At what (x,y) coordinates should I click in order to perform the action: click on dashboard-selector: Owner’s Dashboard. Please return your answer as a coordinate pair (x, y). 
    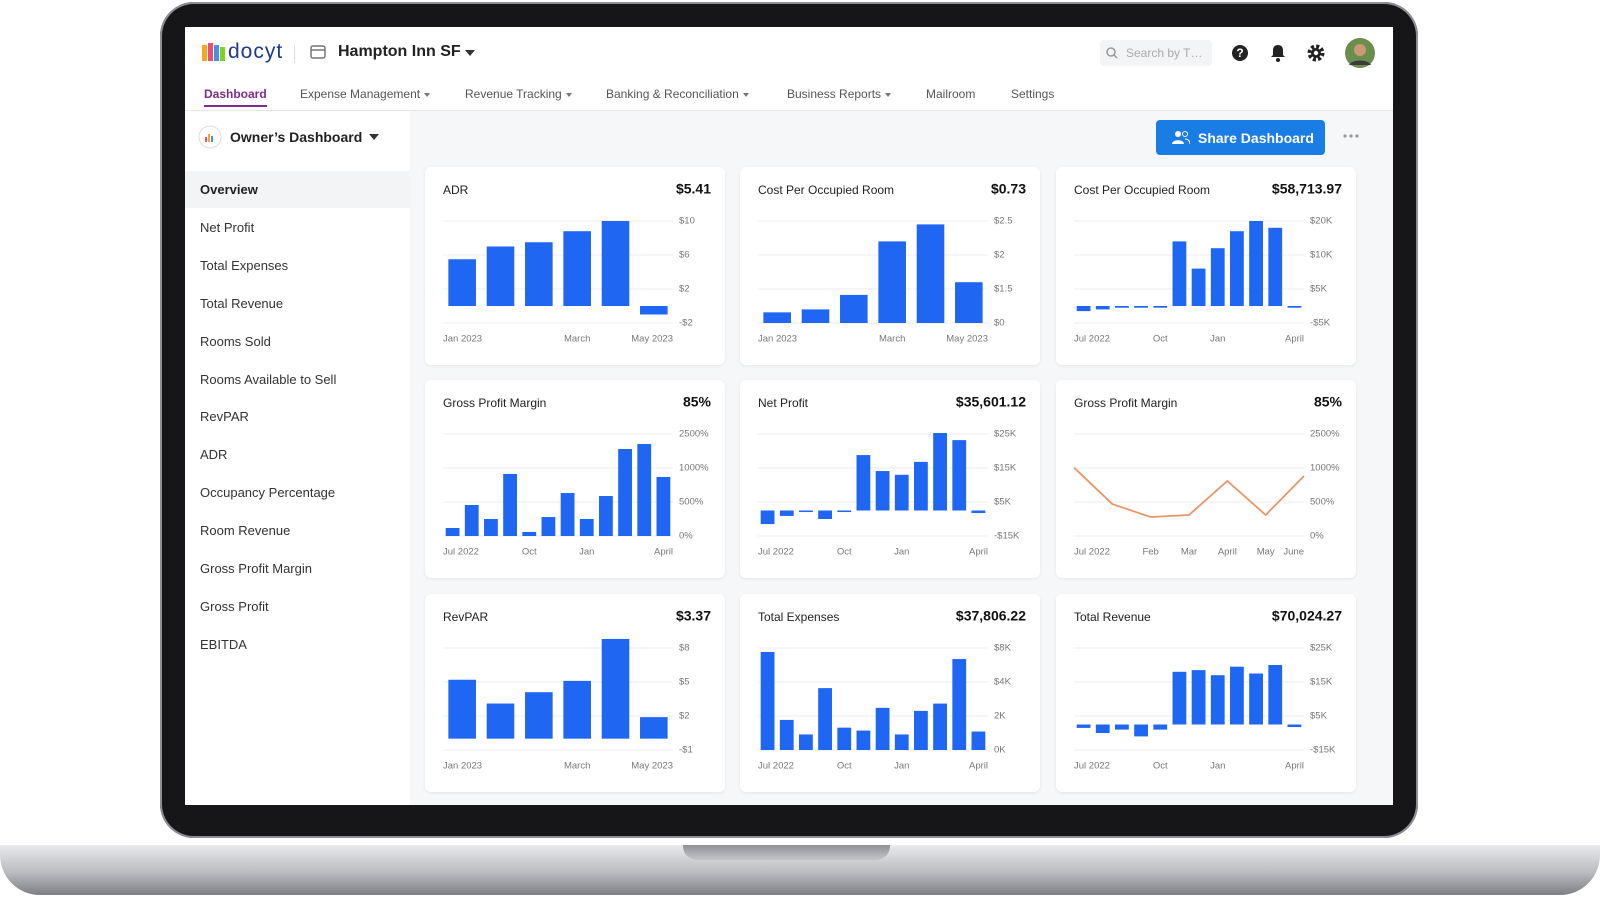
    Looking at the image, I should click on (296, 137).